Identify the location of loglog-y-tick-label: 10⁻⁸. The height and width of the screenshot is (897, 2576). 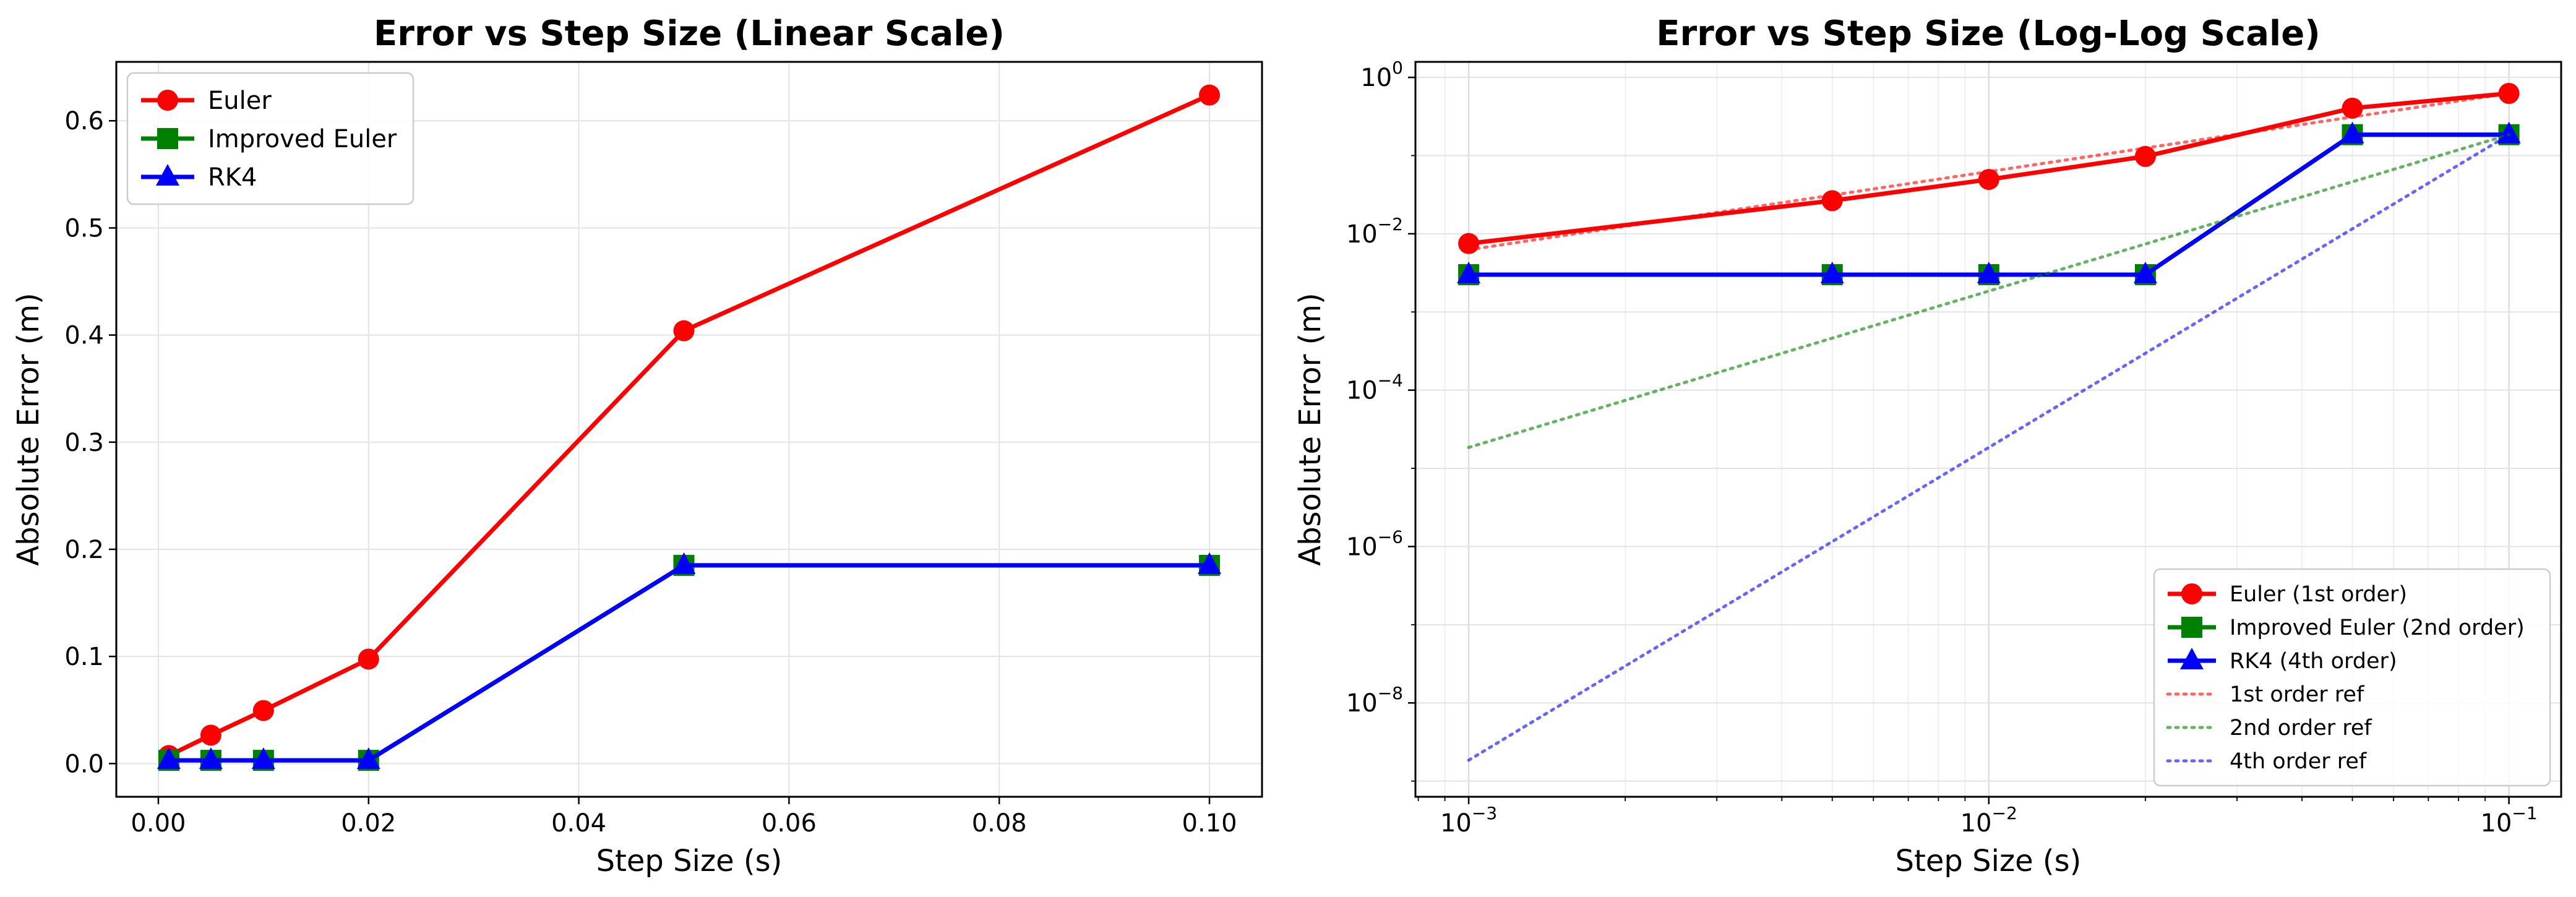
(1375, 700).